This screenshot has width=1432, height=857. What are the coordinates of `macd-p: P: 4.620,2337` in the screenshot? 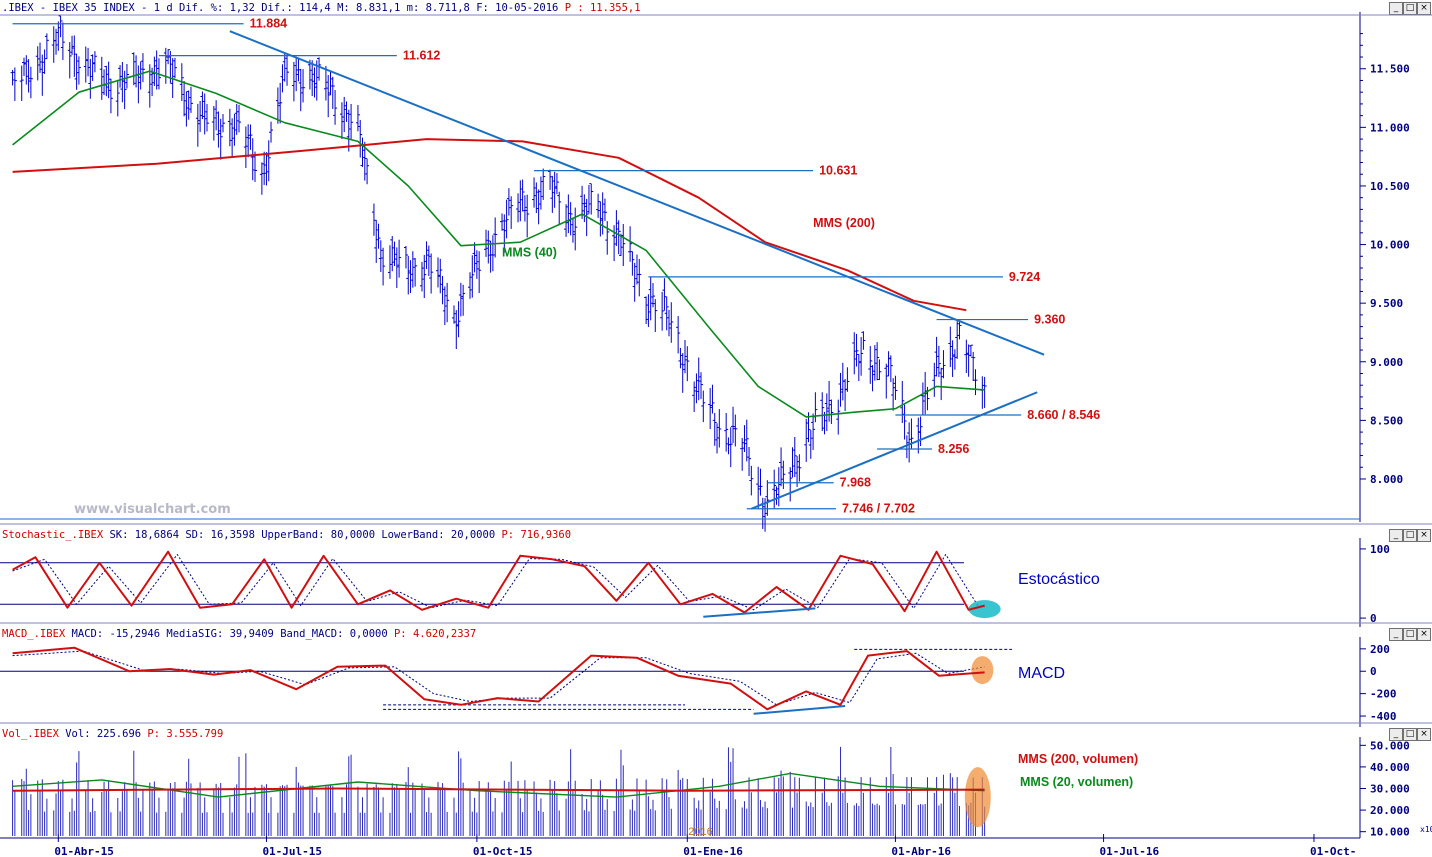 It's located at (435, 634).